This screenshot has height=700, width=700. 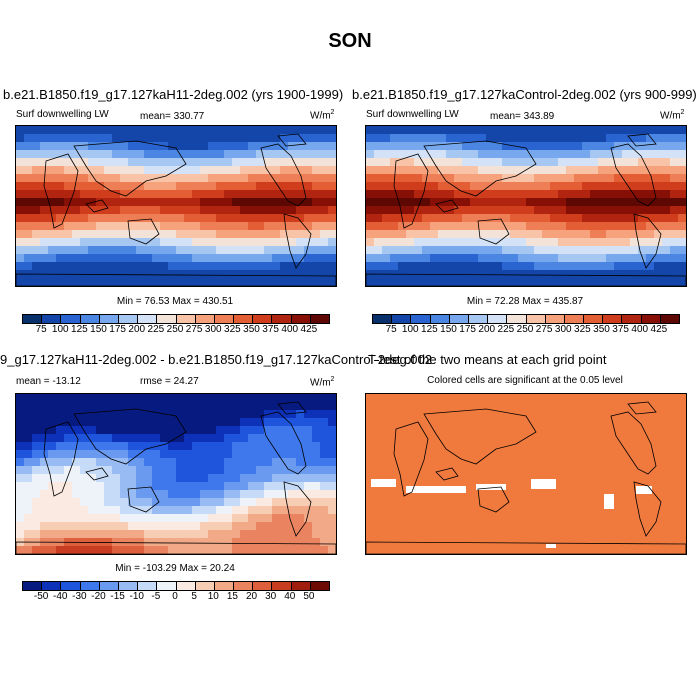 What do you see at coordinates (582, 329) in the screenshot?
I see `panel2-tick-label: 325` at bounding box center [582, 329].